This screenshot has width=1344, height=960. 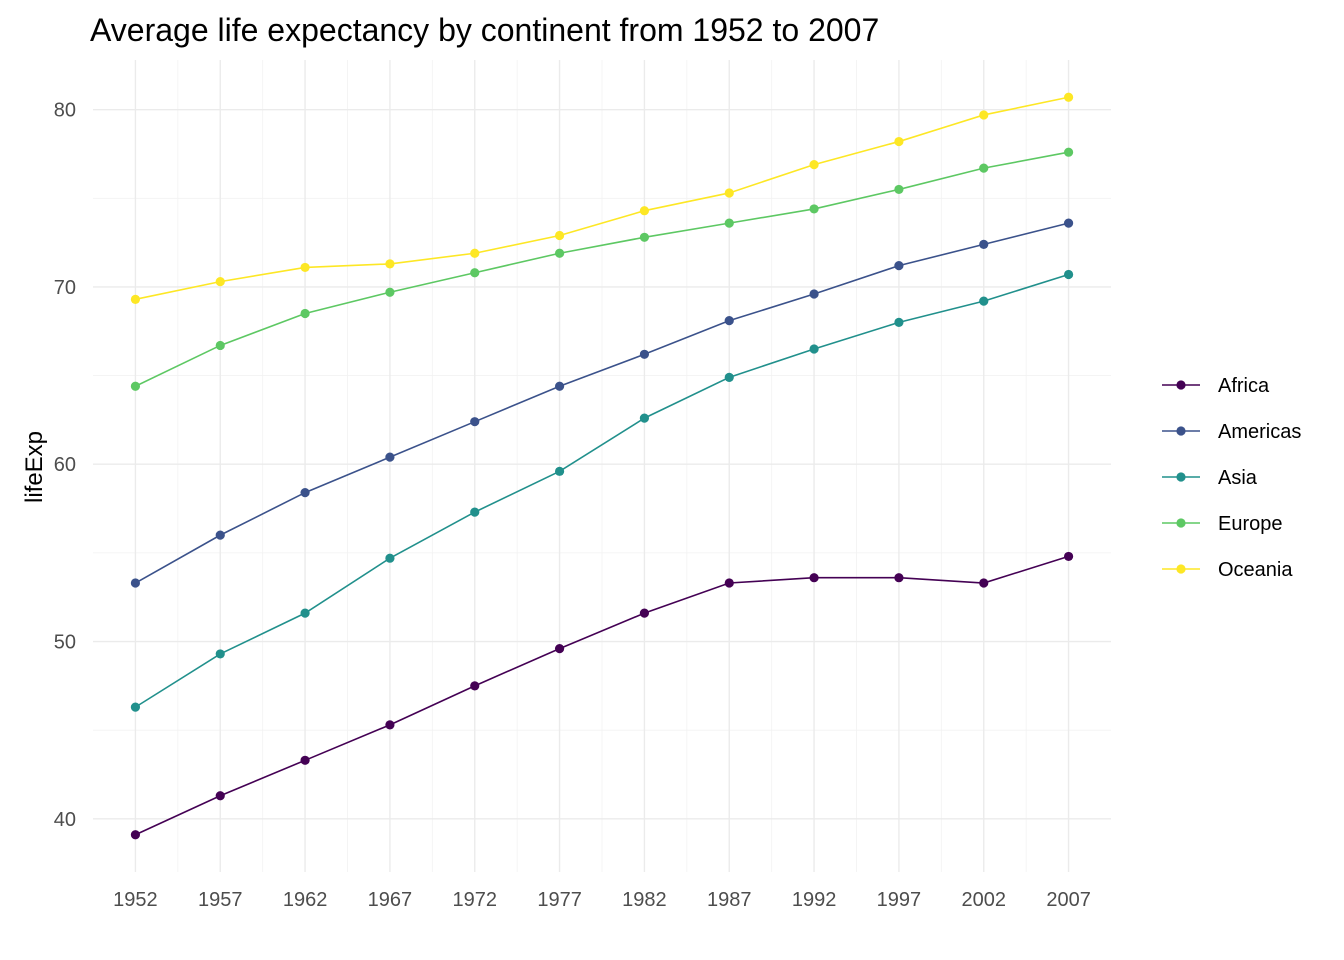 What do you see at coordinates (1238, 478) in the screenshot?
I see `legend-label: Asia` at bounding box center [1238, 478].